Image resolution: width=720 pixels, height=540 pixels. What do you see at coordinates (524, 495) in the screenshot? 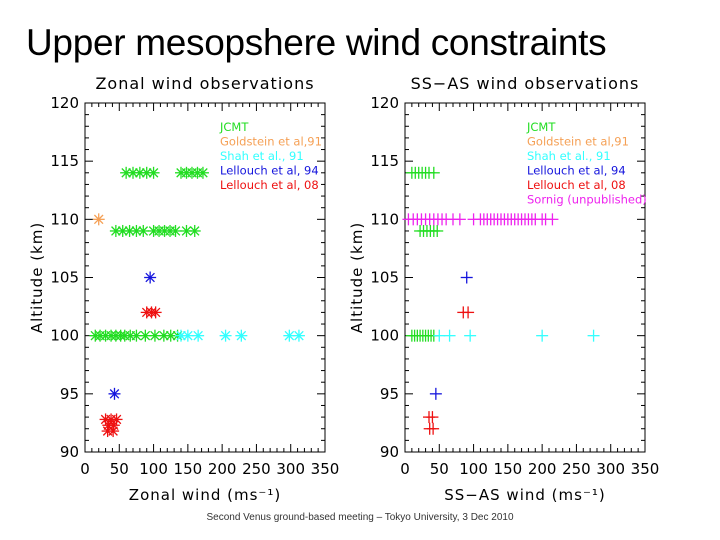
I see `x-axis-label: SS−AS wind (ms⁻¹)` at bounding box center [524, 495].